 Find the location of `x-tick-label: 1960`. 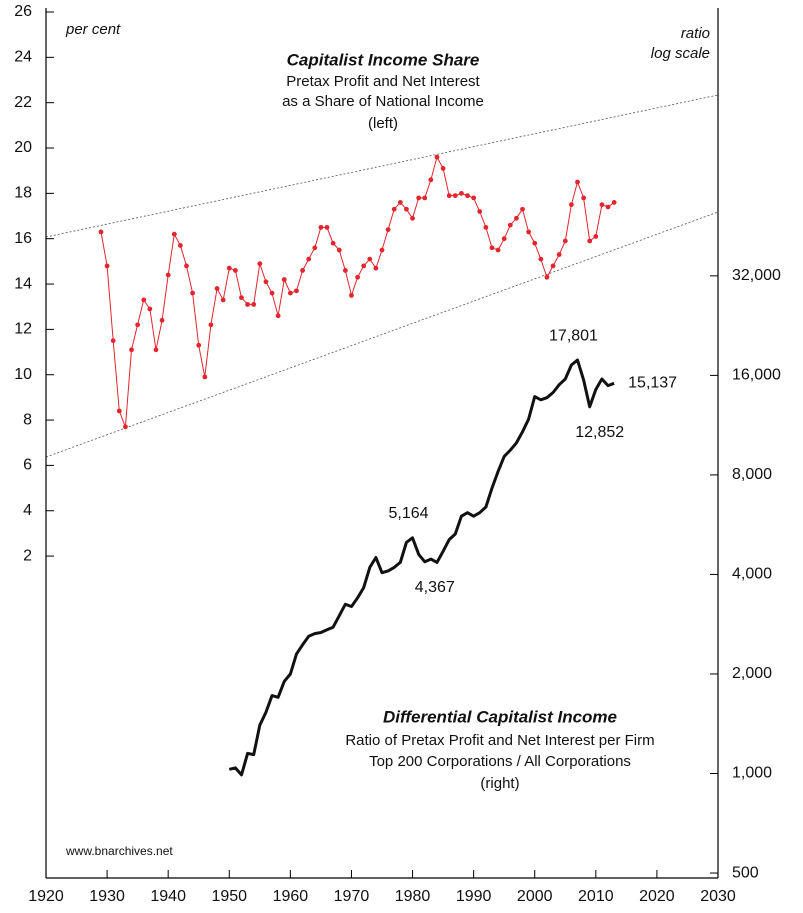

x-tick-label: 1960 is located at coordinates (291, 896).